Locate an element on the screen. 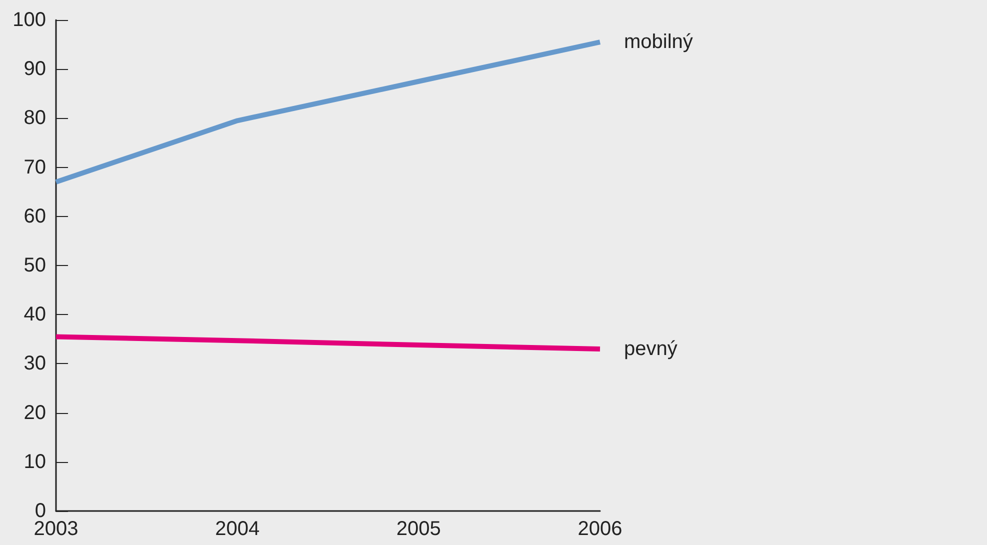  y-tick-label: 10 is located at coordinates (35, 461).